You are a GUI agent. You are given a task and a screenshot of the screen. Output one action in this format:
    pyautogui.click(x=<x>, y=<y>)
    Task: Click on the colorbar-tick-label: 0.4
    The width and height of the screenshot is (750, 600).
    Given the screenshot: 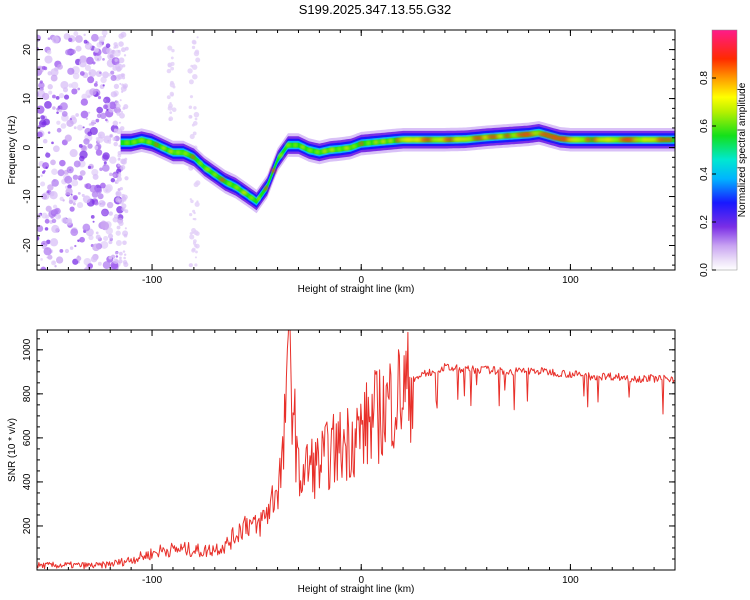 What is the action you would take?
    pyautogui.click(x=704, y=174)
    